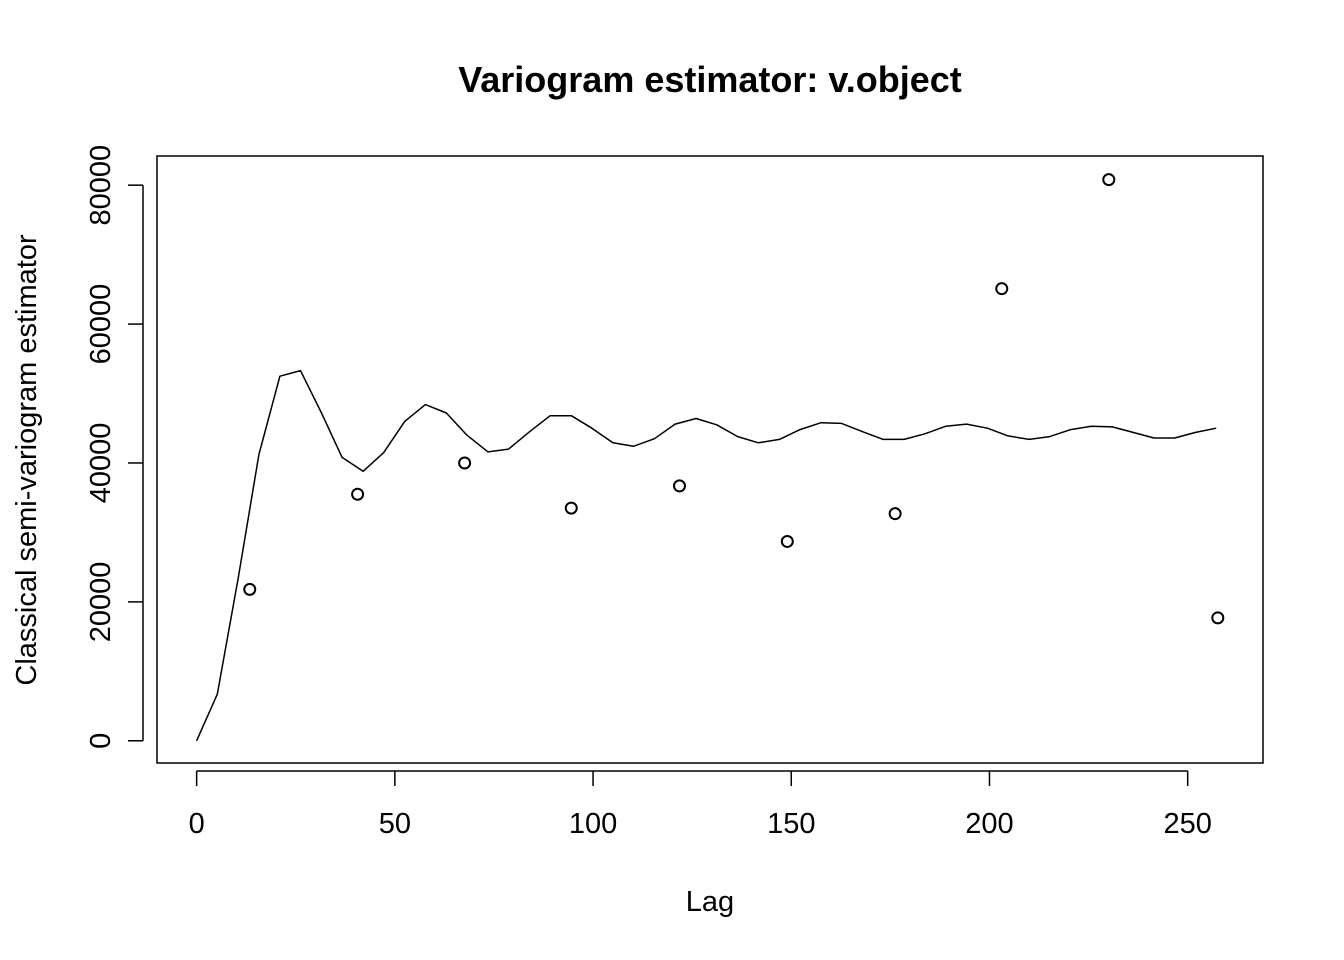  I want to click on x-tick-label: 250, so click(1187, 824).